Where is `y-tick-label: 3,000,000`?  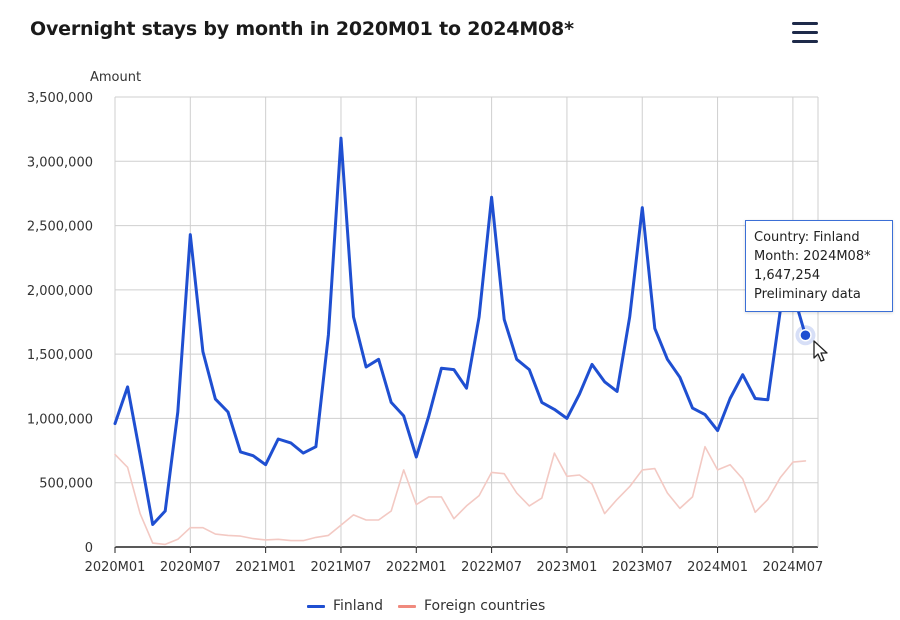
y-tick-label: 3,000,000 is located at coordinates (60, 162).